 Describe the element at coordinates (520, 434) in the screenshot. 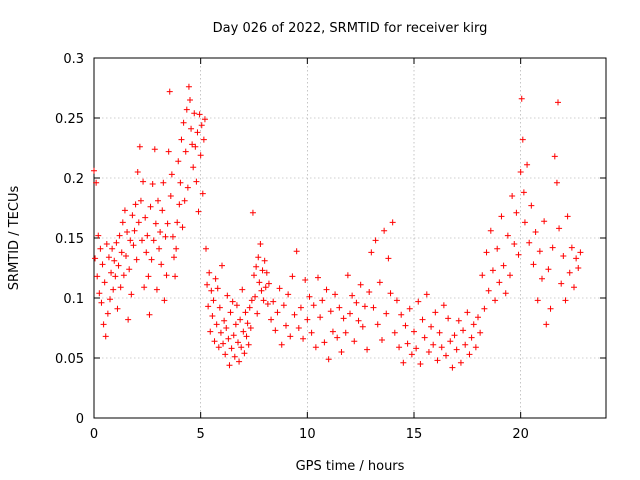

I see `x-tick-label: 20` at that location.